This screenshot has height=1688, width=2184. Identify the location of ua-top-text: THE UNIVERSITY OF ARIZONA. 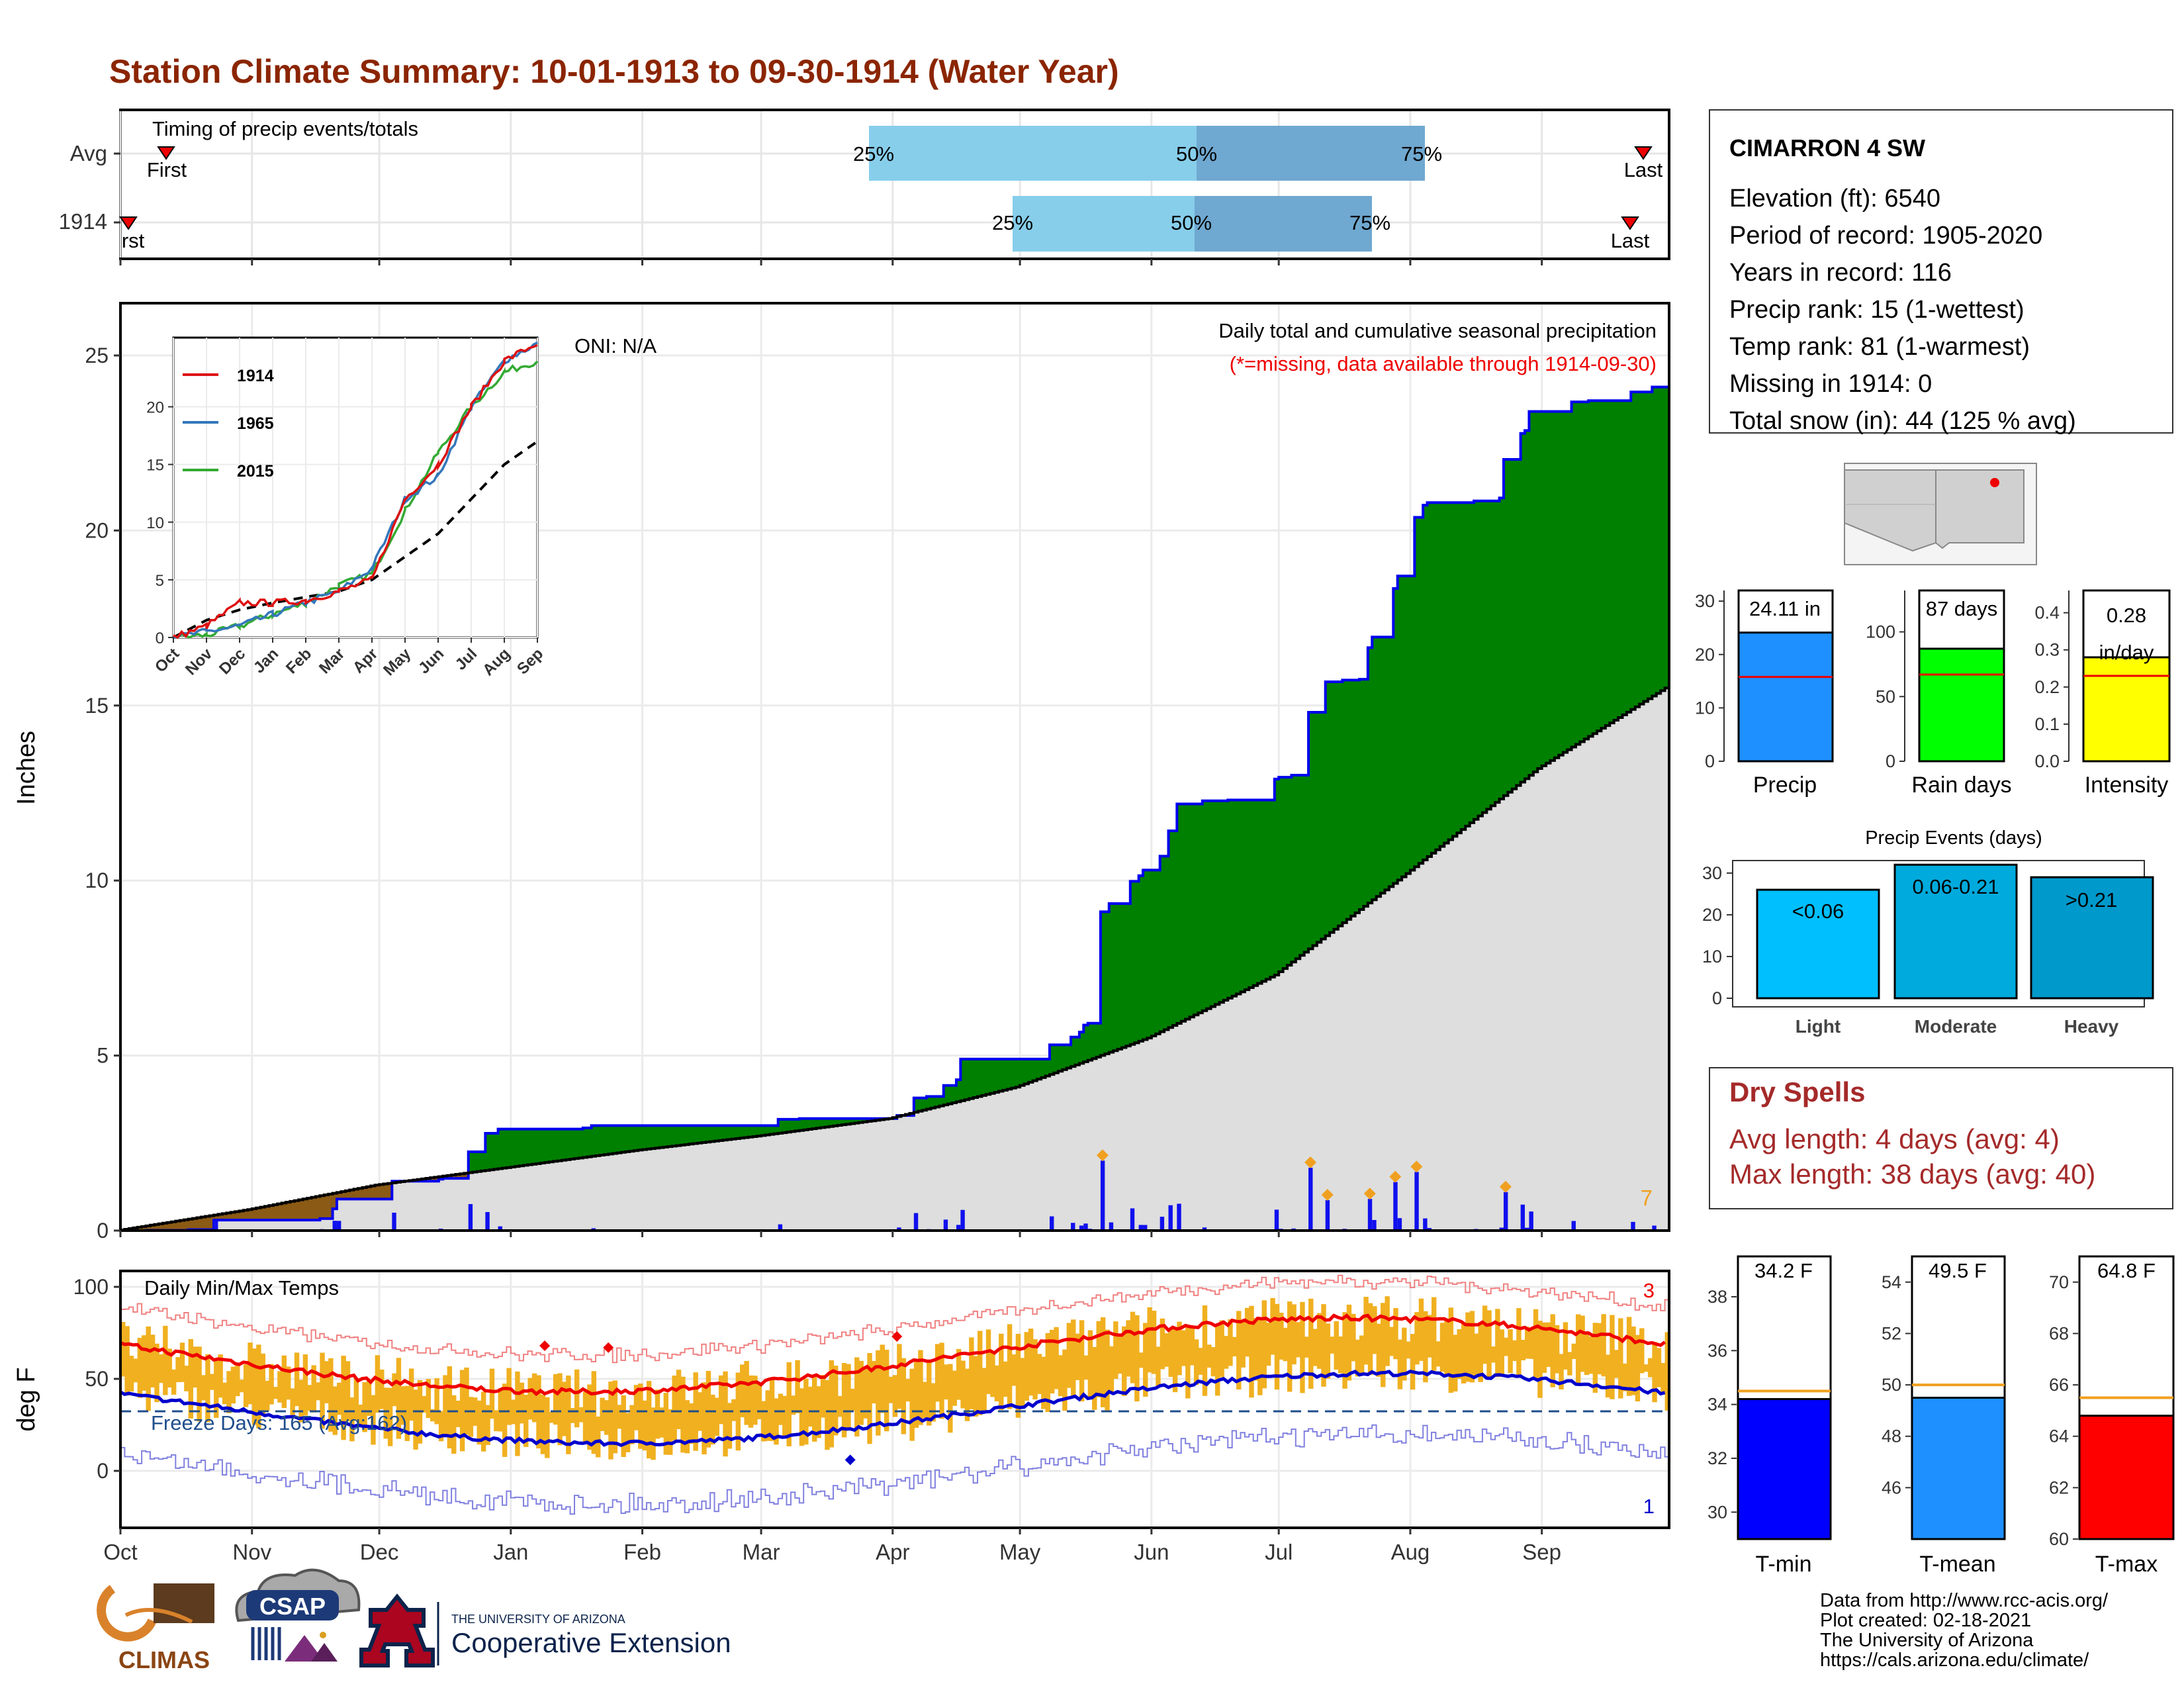
(538, 1619).